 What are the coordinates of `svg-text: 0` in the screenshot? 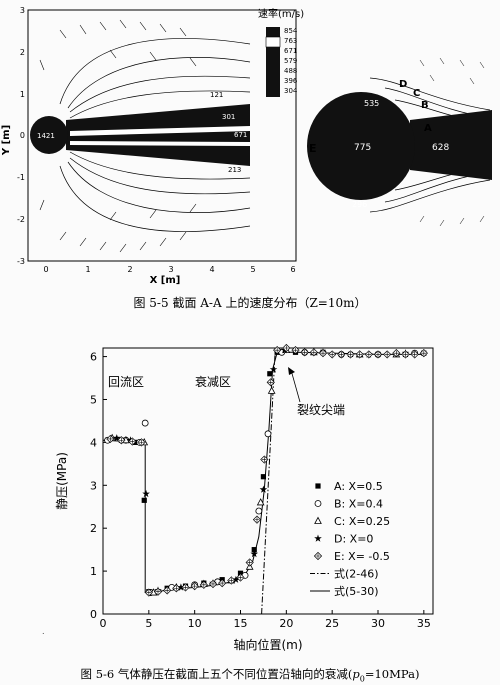 It's located at (22, 135).